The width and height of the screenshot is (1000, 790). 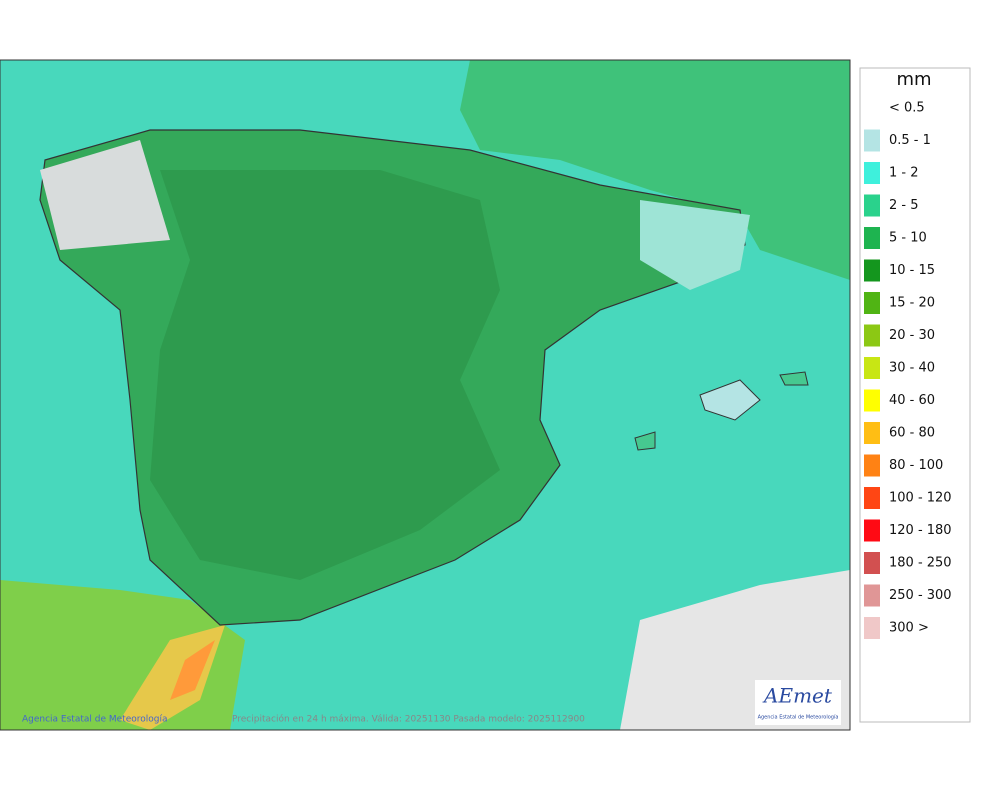 I want to click on legend-label: 15 - 20, so click(x=912, y=303).